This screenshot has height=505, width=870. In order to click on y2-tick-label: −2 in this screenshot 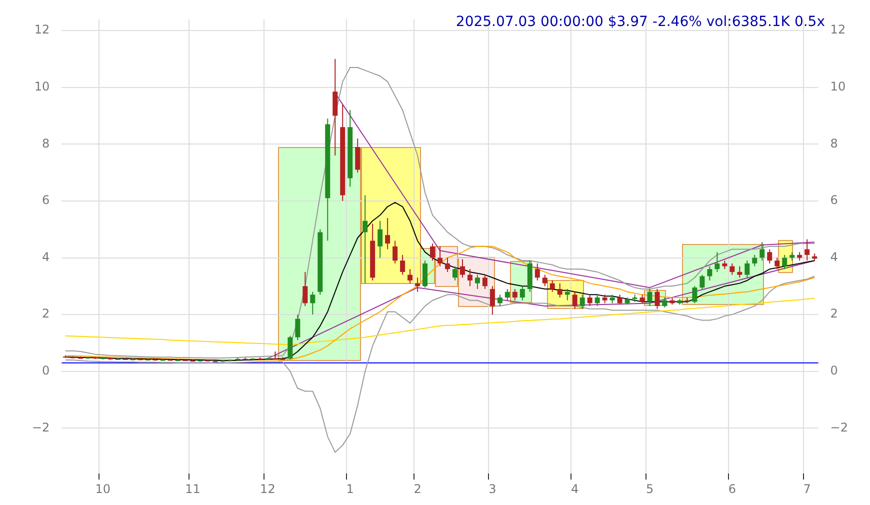, I will do `click(839, 427)`.